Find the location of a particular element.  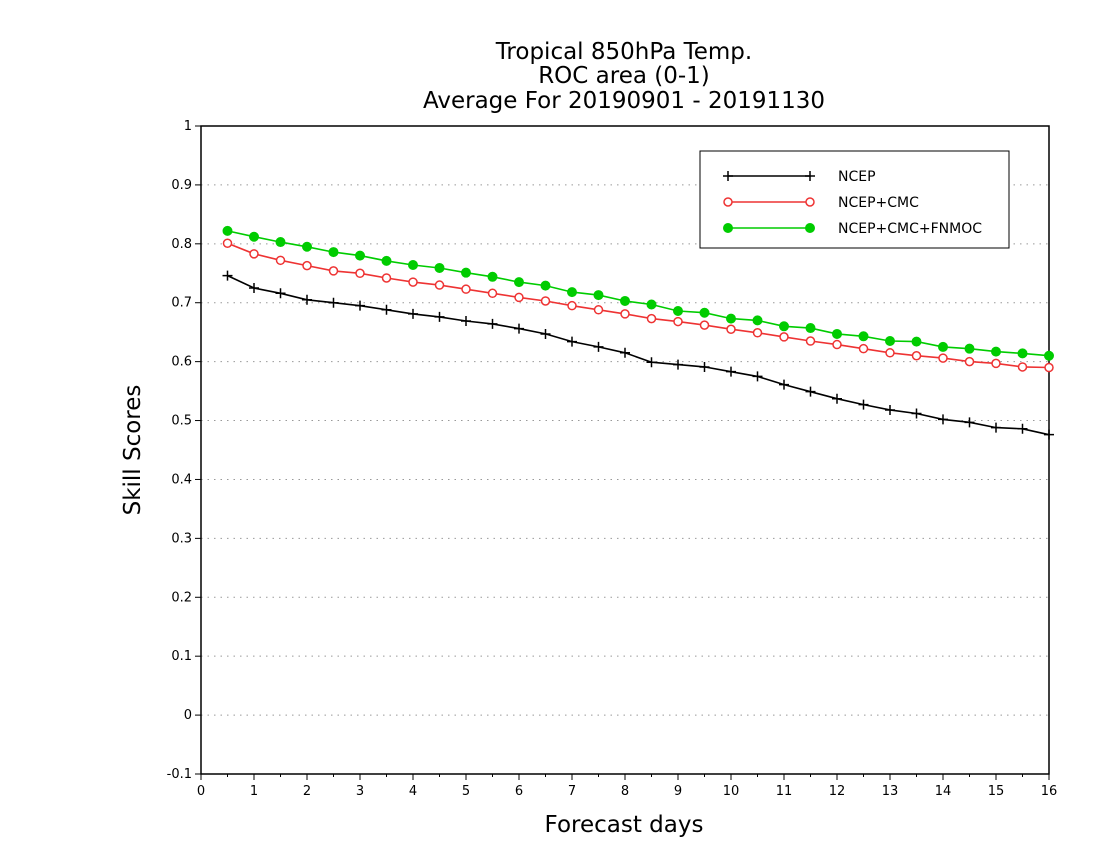

legend-marker-ncep-cmc-fnmoc is located at coordinates (728, 228).